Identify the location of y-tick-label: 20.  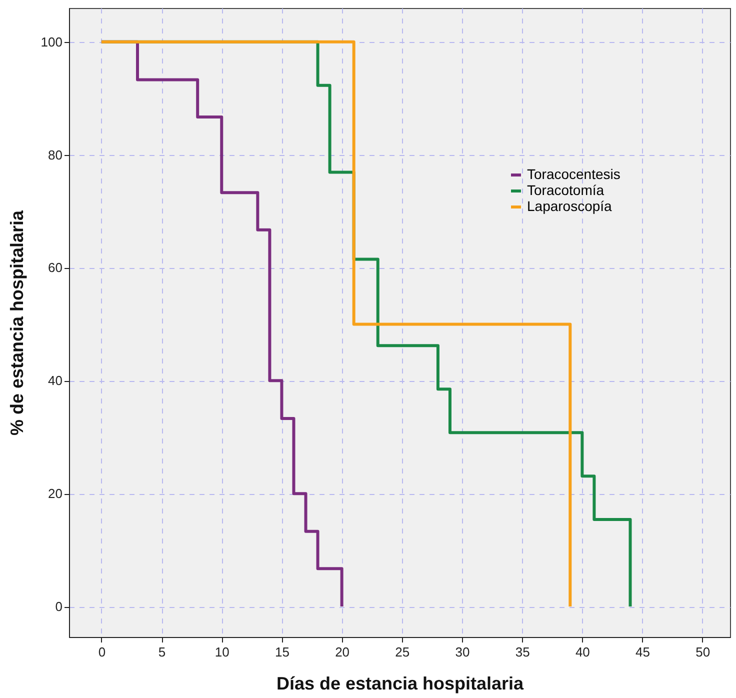
(55, 494).